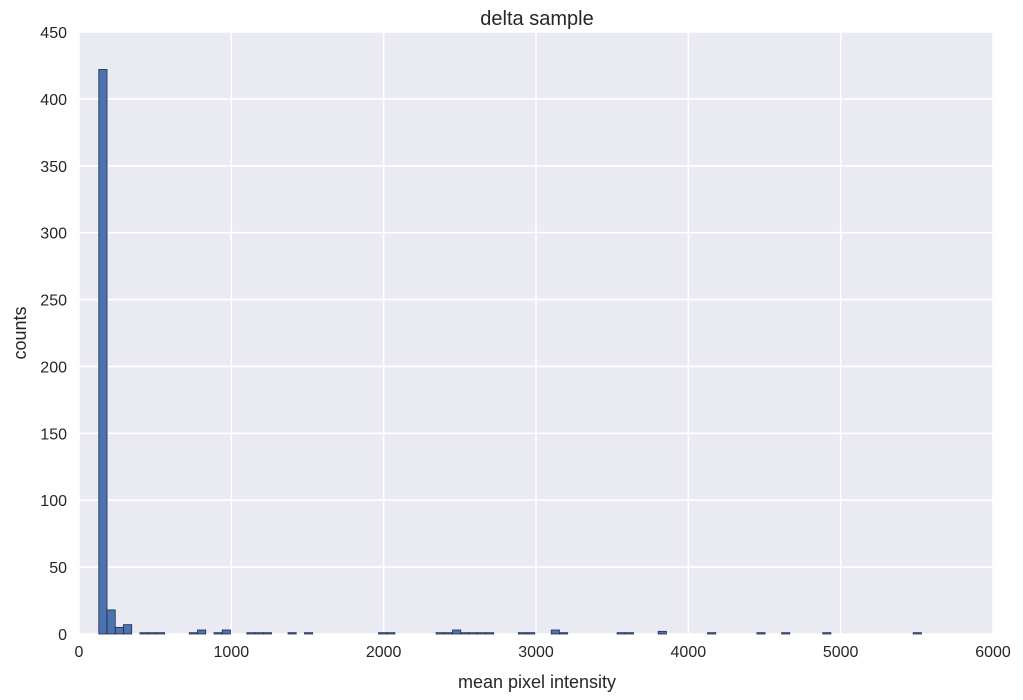 The width and height of the screenshot is (1023, 700). I want to click on y-tick-label: 200, so click(53, 367).